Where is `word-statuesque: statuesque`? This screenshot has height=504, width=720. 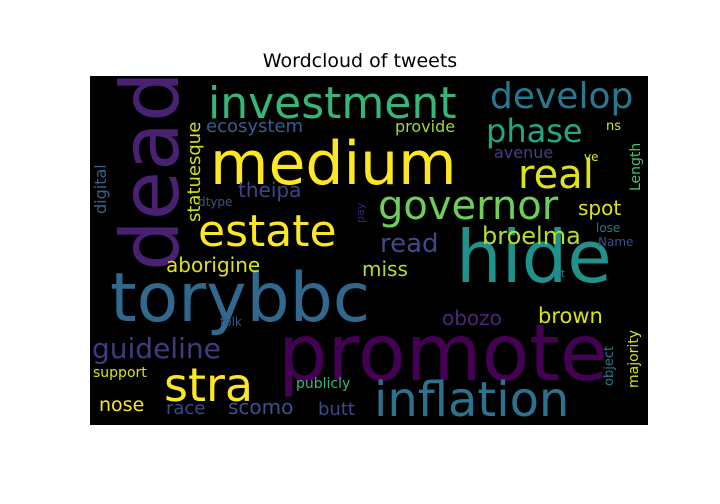
word-statuesque: statuesque is located at coordinates (194, 172).